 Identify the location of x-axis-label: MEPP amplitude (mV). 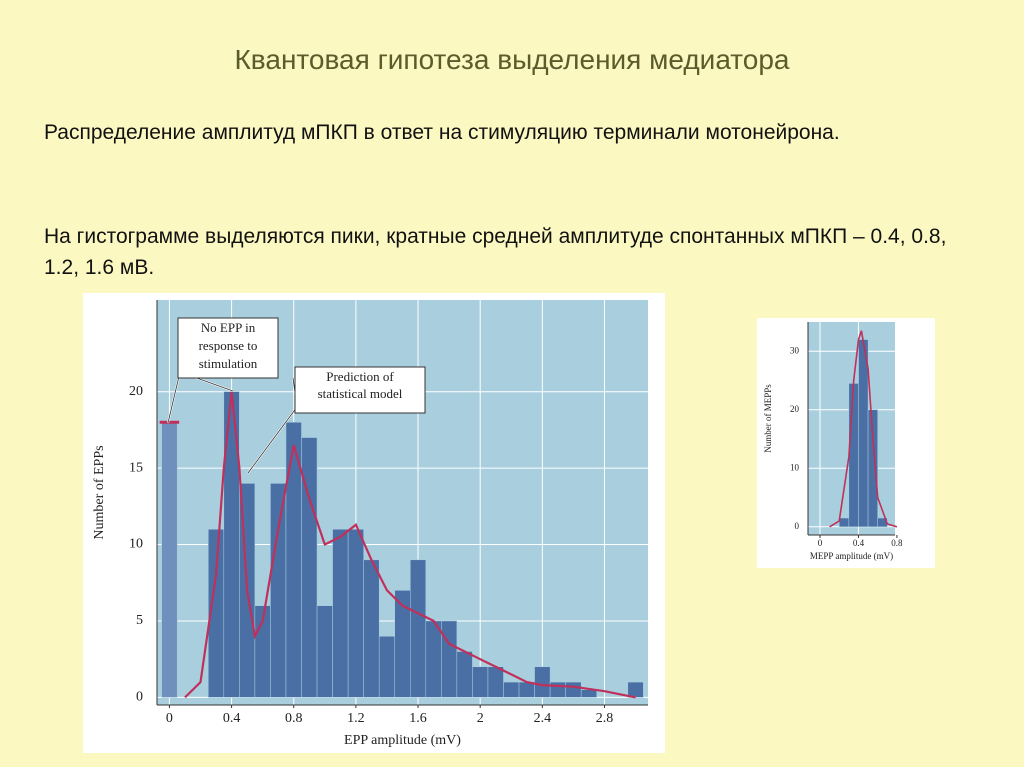
(851, 556).